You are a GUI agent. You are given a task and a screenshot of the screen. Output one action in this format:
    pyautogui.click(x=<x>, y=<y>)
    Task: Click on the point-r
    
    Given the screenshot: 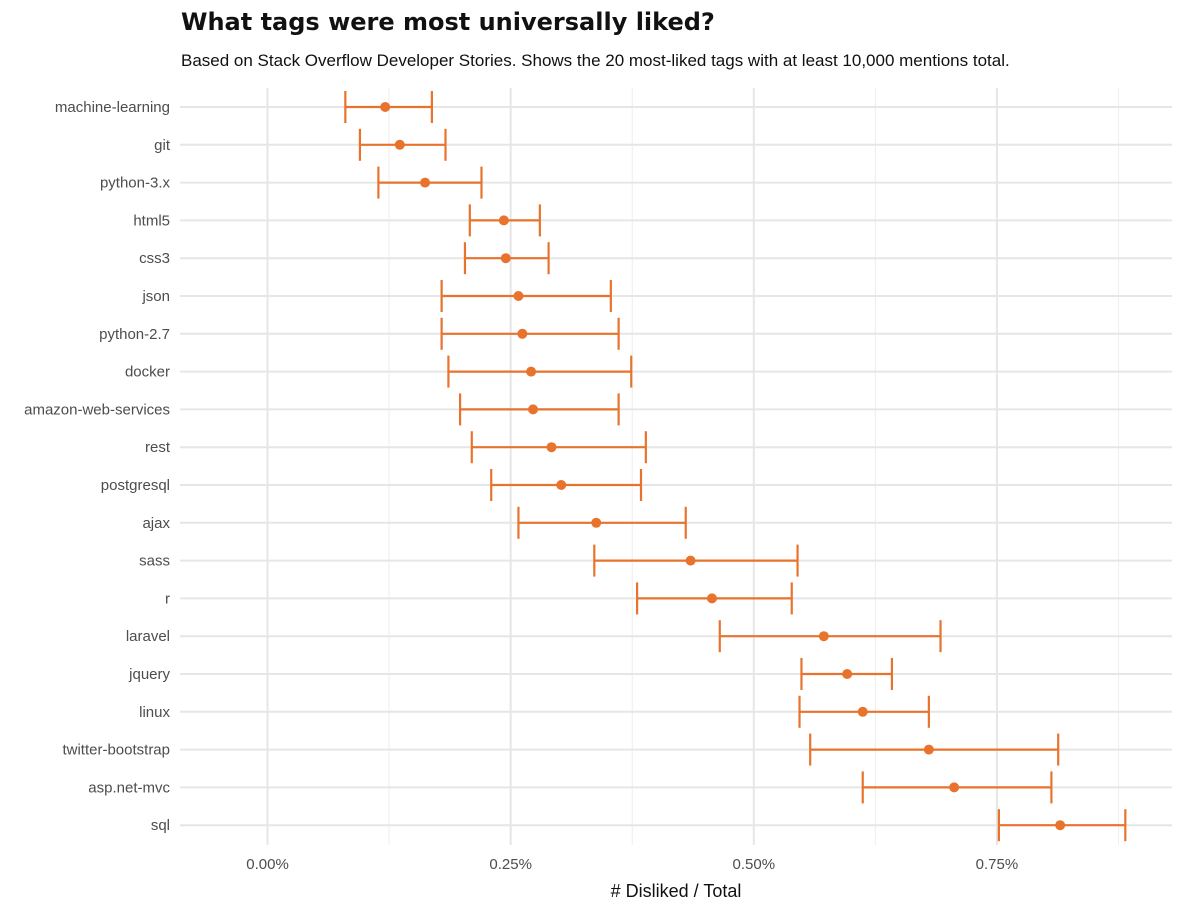 What is the action you would take?
    pyautogui.click(x=711, y=598)
    